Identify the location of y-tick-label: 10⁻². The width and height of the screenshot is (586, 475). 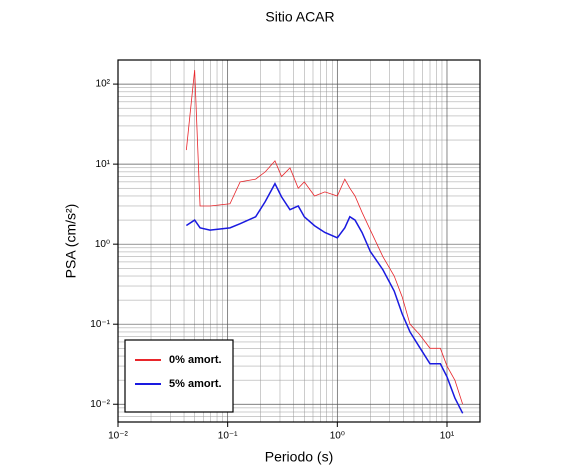
(100, 404).